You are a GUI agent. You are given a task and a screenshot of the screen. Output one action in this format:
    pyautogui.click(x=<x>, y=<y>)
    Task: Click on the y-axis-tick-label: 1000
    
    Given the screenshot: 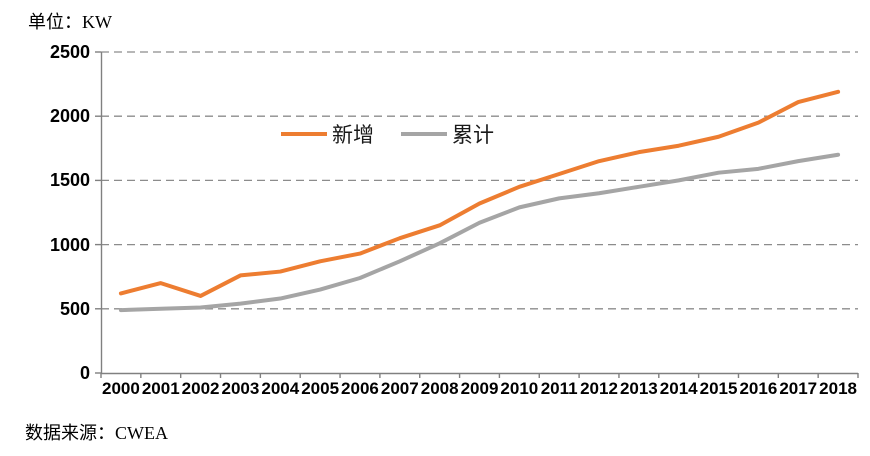 What is the action you would take?
    pyautogui.click(x=69, y=244)
    